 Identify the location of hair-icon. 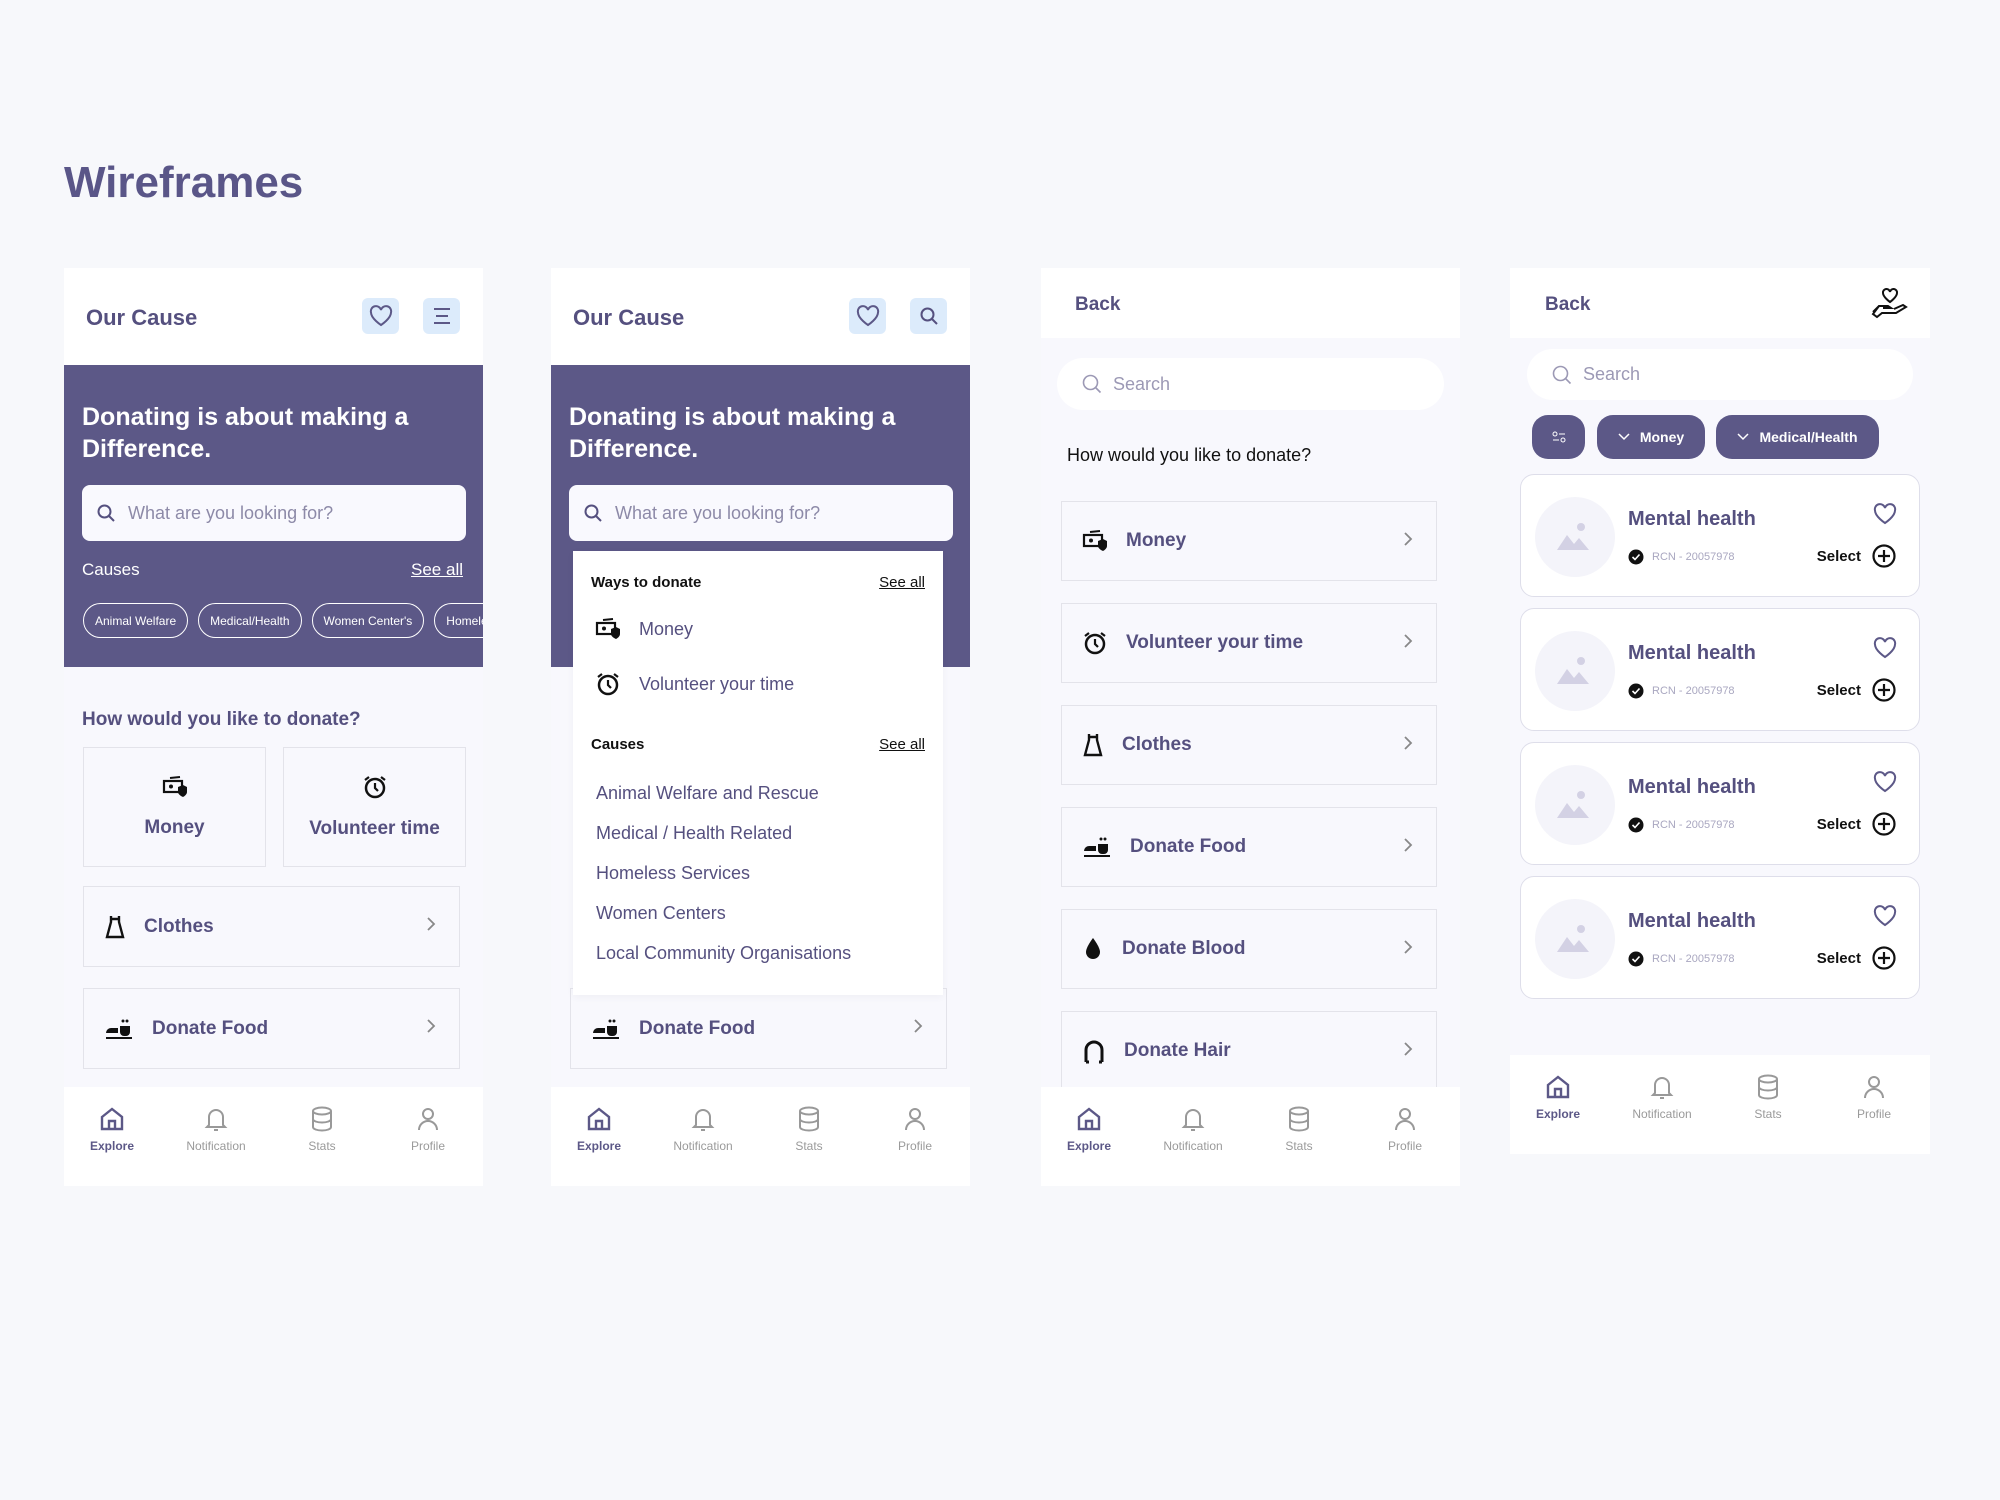
(1094, 1051).